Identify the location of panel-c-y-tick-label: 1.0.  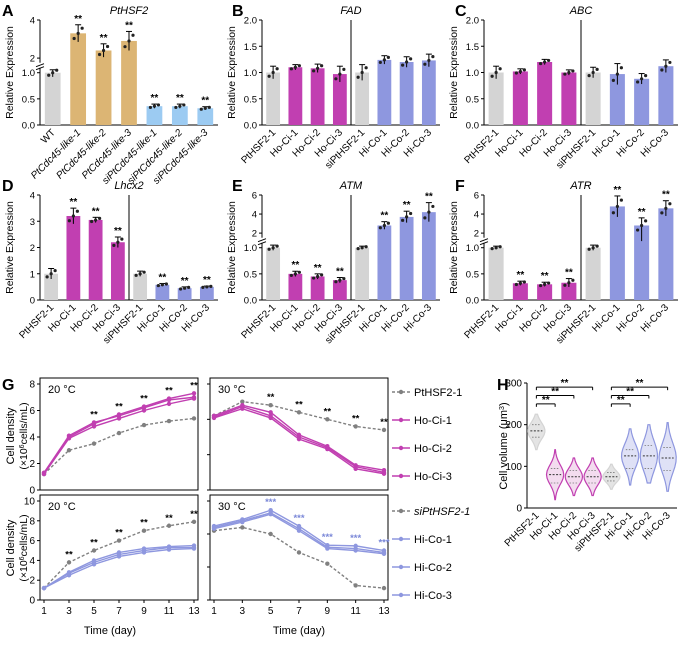
(472, 73).